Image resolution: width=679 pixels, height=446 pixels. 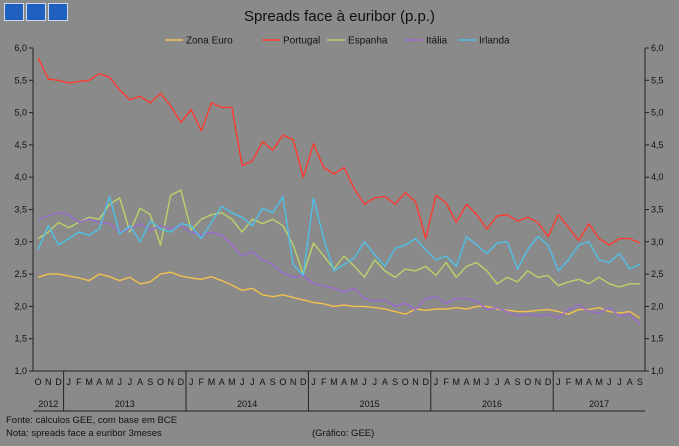 What do you see at coordinates (368, 41) in the screenshot?
I see `legend-label: Espanha` at bounding box center [368, 41].